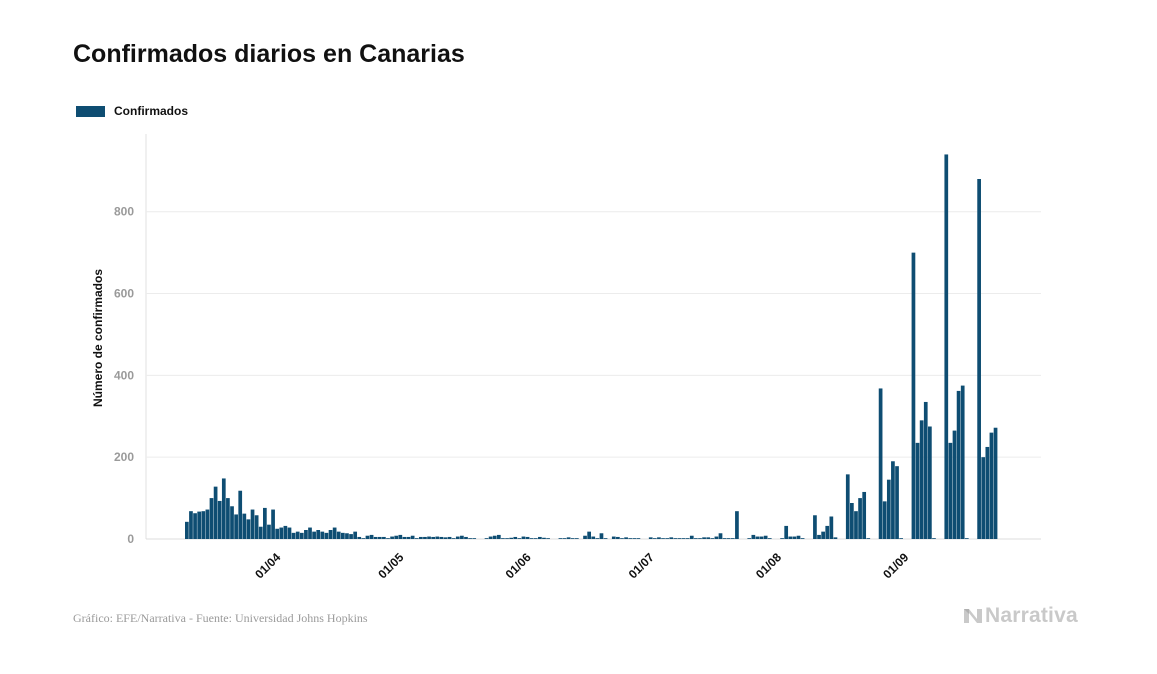 The image size is (1157, 674). Describe the element at coordinates (90, 111) in the screenshot. I see `legend-swatch` at that location.